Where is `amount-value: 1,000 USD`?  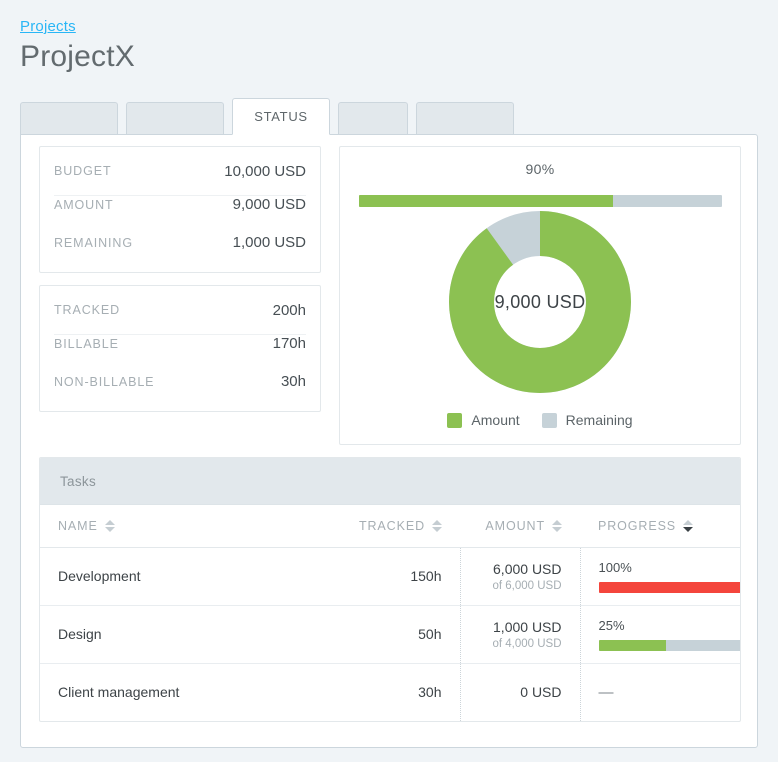 amount-value: 1,000 USD is located at coordinates (527, 626).